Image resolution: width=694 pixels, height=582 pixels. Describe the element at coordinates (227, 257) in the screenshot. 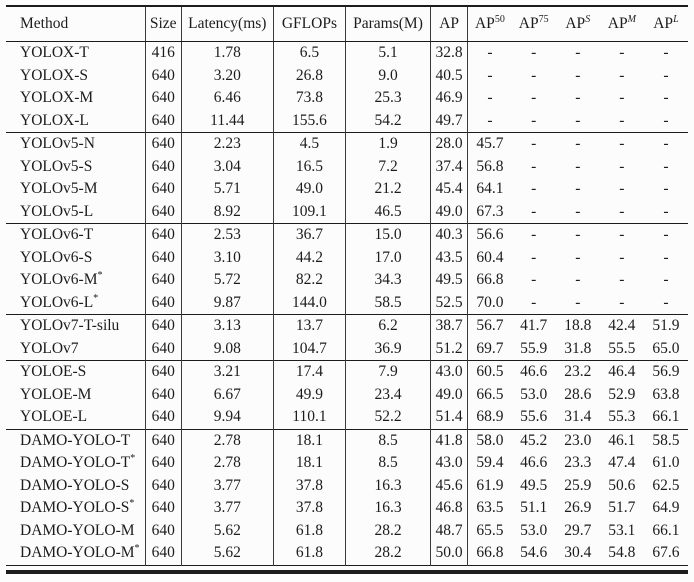

I see `value-cell: 3.10` at that location.